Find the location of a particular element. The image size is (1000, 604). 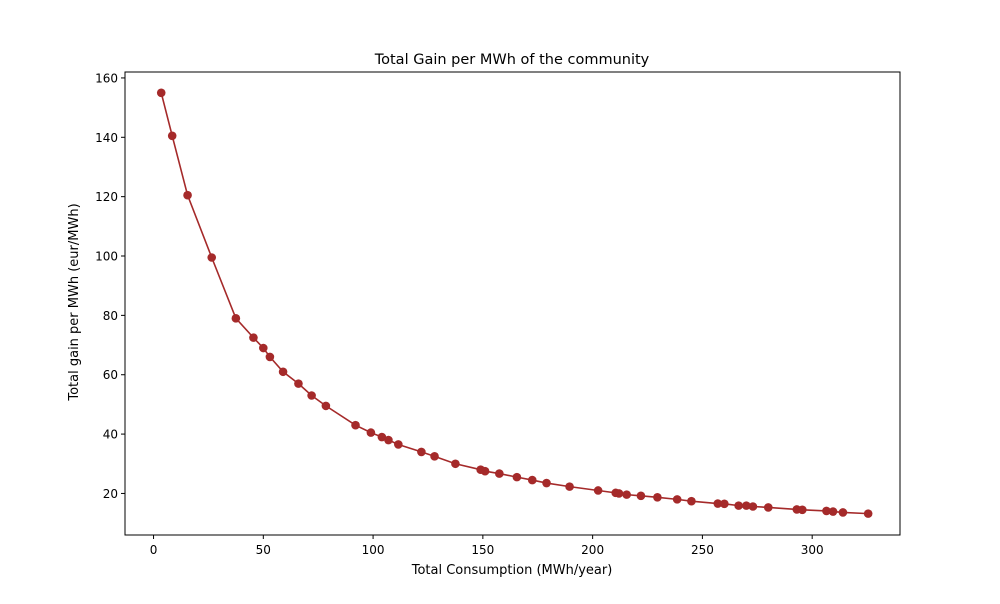

y-tick-label: 160 is located at coordinates (106, 78).